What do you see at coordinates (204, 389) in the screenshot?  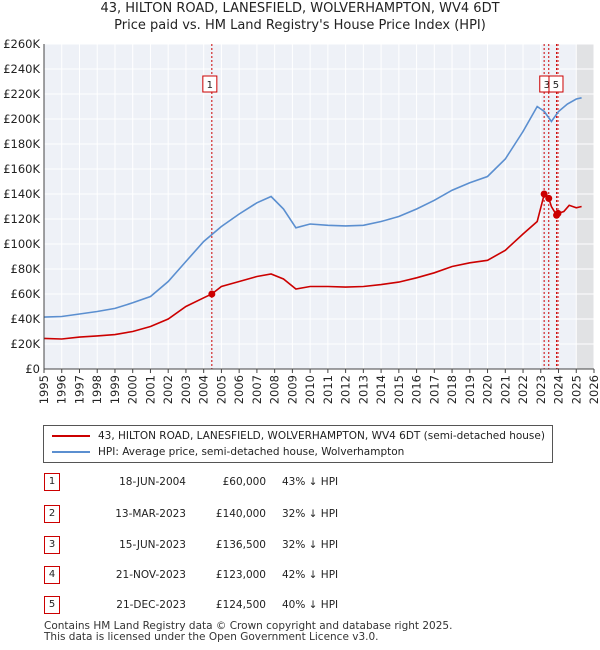 I see `x-tick-label: 2004` at bounding box center [204, 389].